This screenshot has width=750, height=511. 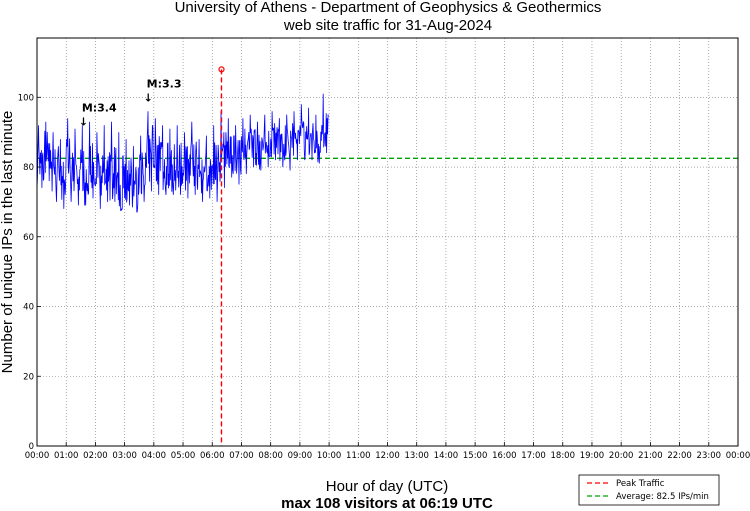 I want to click on x-tick-label: 08:00, so click(x=270, y=456).